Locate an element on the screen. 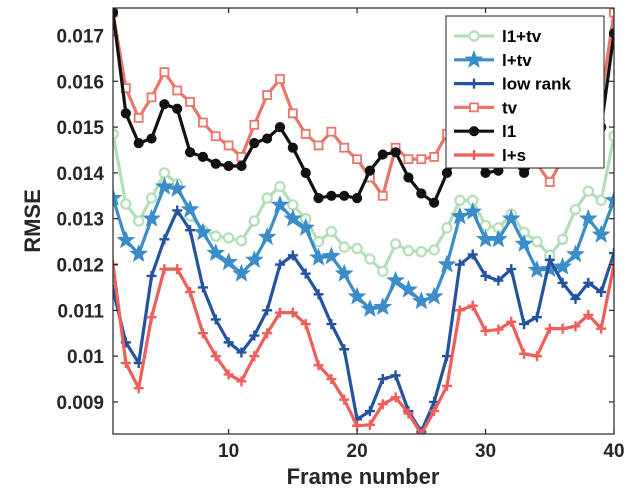  x-tick-label: 10 is located at coordinates (228, 451).